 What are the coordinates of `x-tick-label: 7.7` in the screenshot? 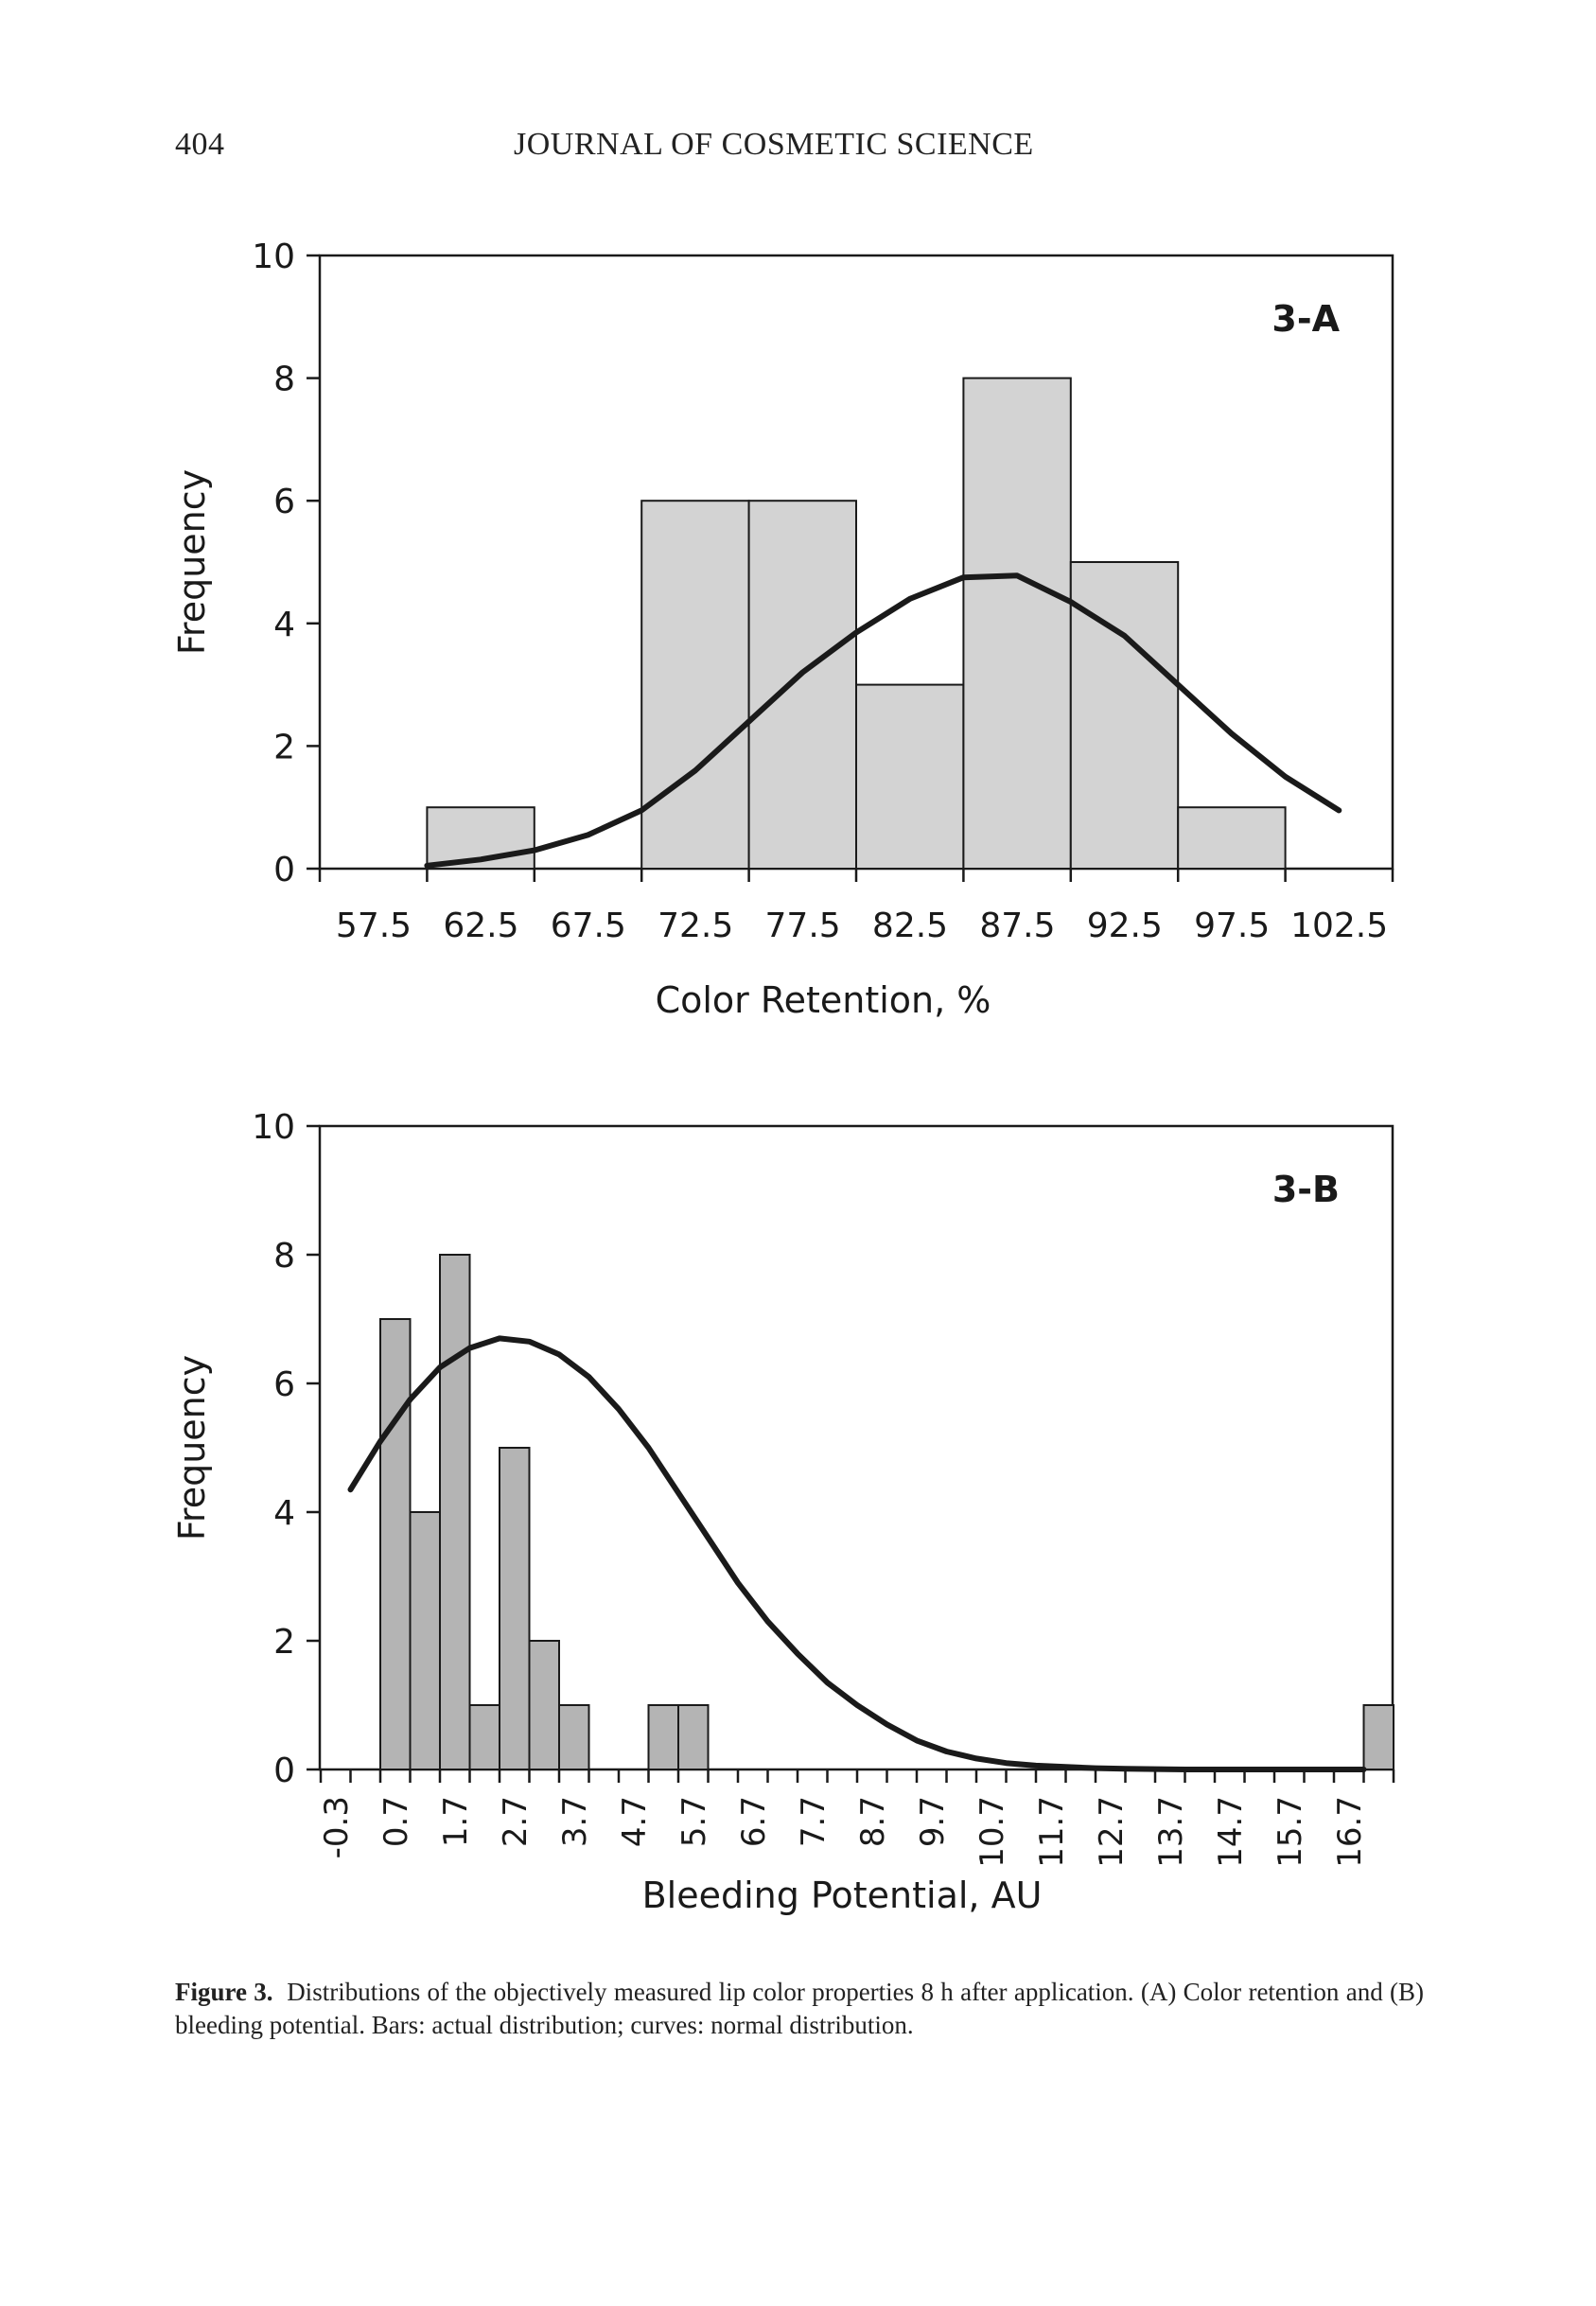 It's located at (814, 1821).